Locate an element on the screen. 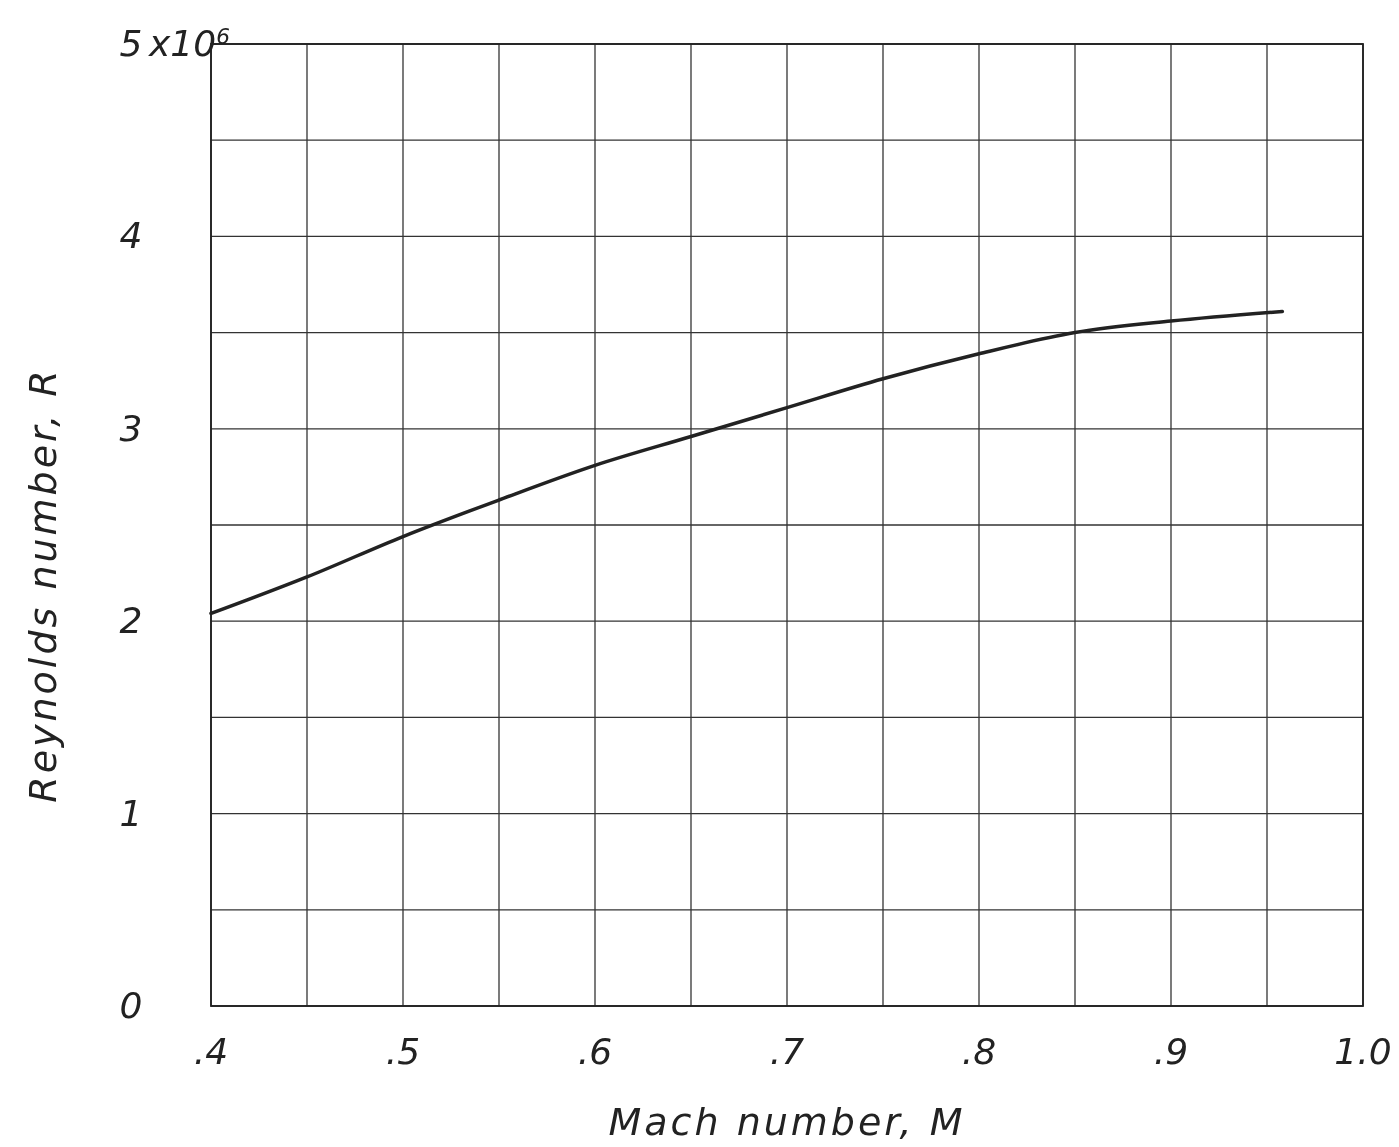  y-tick-label: 1 is located at coordinates (131, 813).